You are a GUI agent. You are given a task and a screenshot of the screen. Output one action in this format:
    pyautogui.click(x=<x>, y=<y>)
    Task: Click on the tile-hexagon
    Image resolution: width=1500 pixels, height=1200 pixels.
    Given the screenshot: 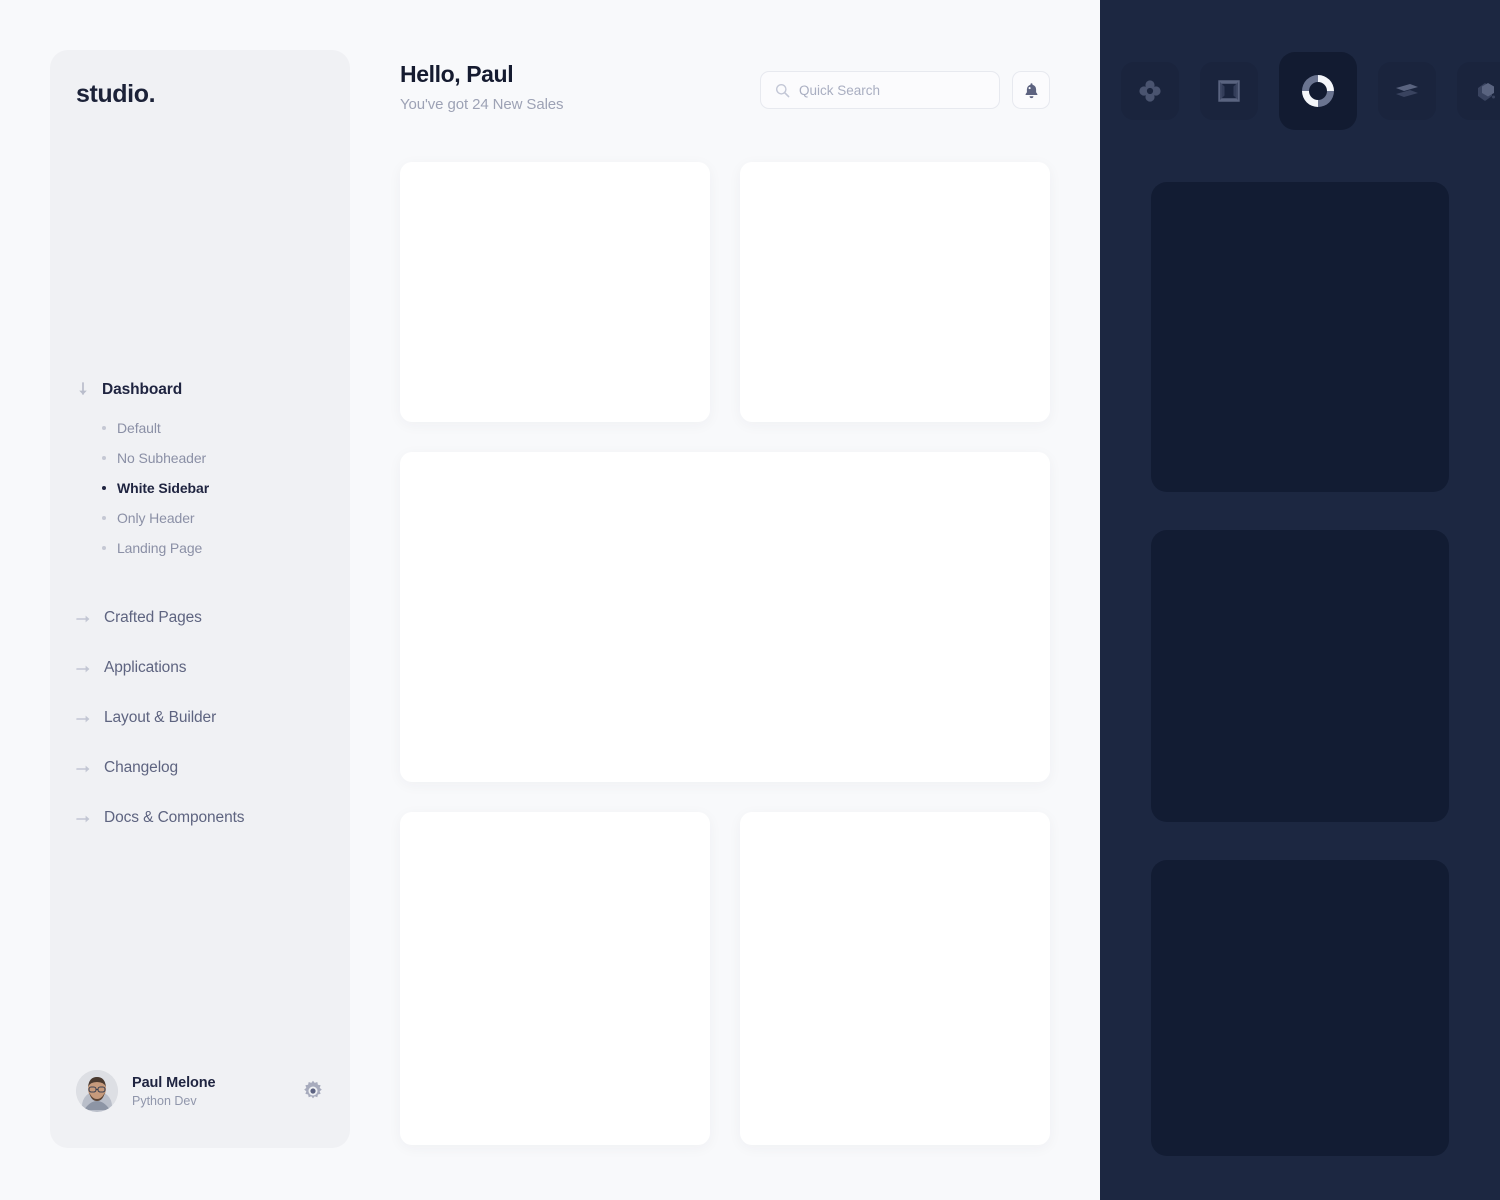 What is the action you would take?
    pyautogui.click(x=1478, y=91)
    